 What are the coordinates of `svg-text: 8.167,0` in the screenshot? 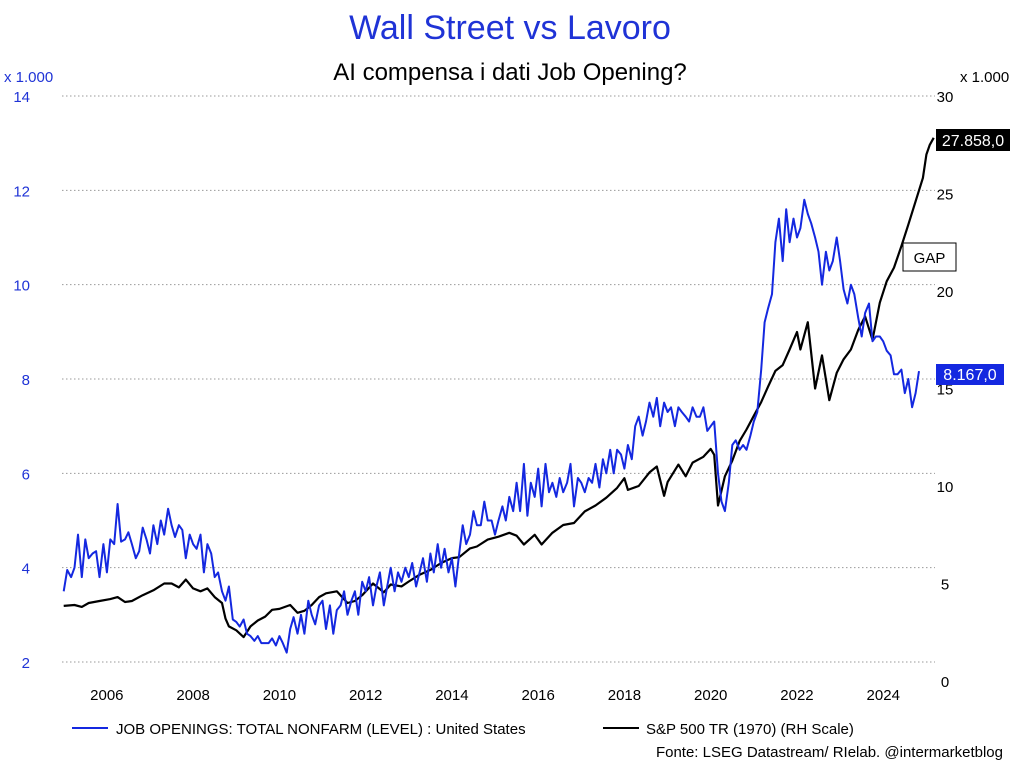 It's located at (969, 375).